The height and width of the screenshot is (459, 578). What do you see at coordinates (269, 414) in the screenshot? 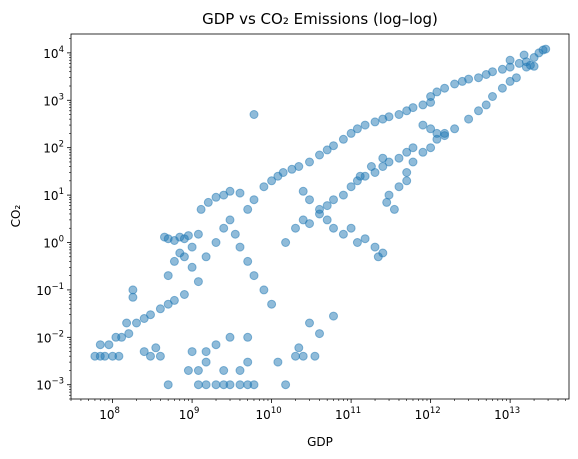
I see `x-tick-label: 1010` at bounding box center [269, 414].